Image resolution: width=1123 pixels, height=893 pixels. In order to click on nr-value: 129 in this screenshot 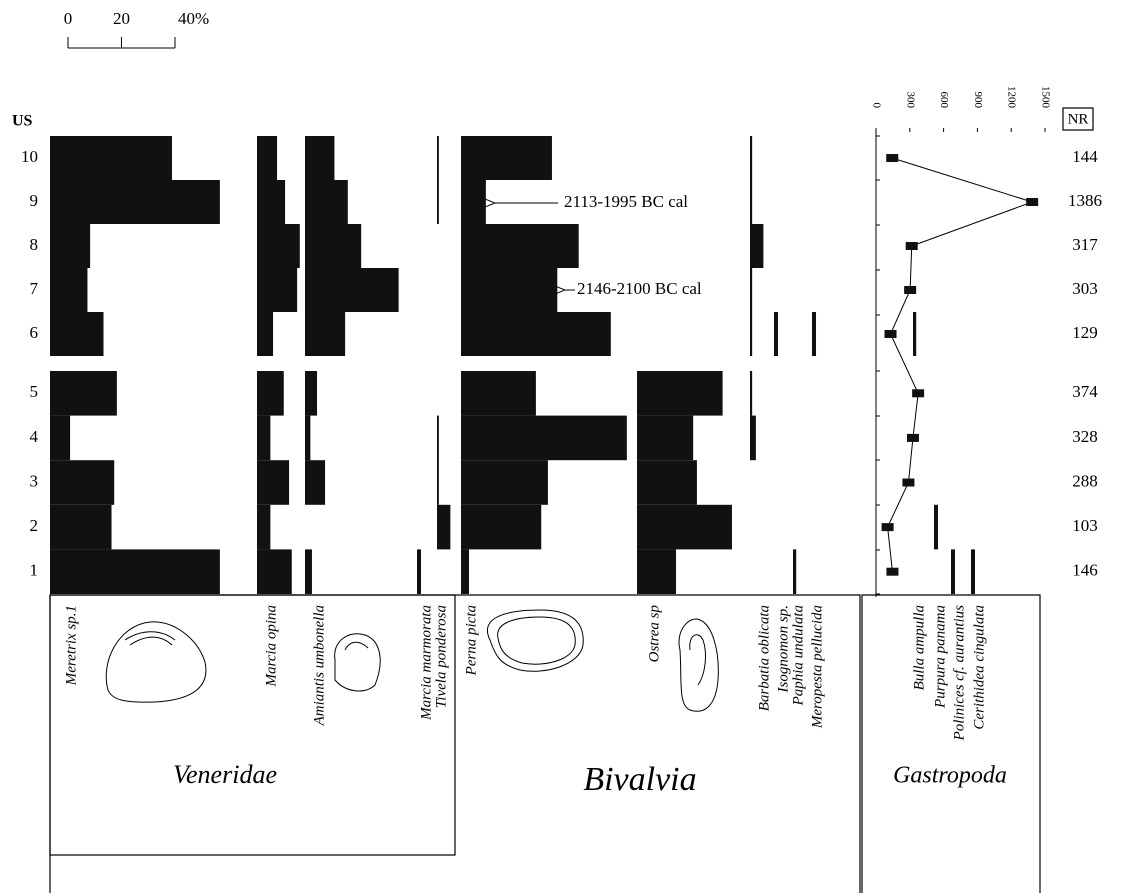, I will do `click(1085, 332)`.